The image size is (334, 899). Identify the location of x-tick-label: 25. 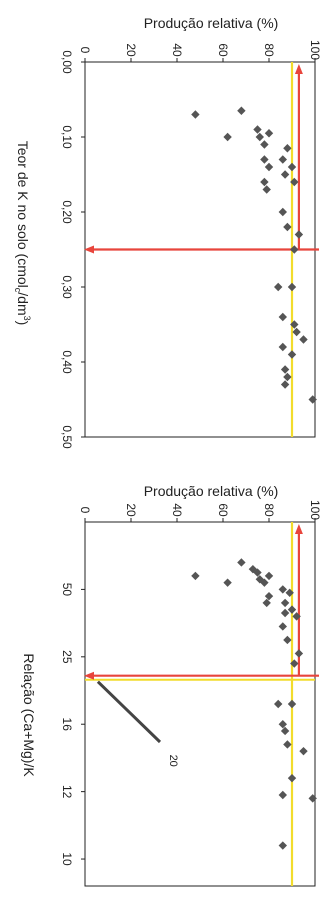
(67, 657).